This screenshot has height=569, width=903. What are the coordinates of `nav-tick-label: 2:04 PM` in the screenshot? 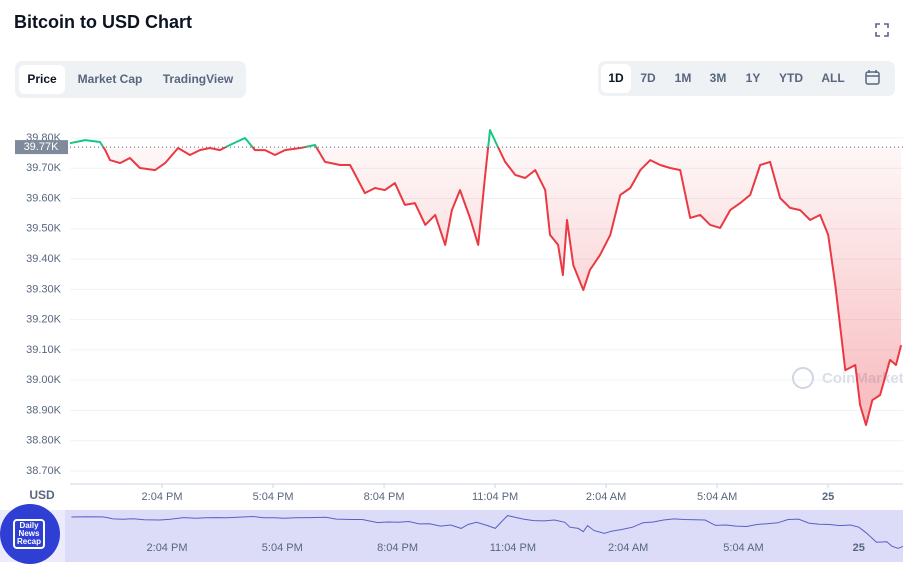 It's located at (167, 548).